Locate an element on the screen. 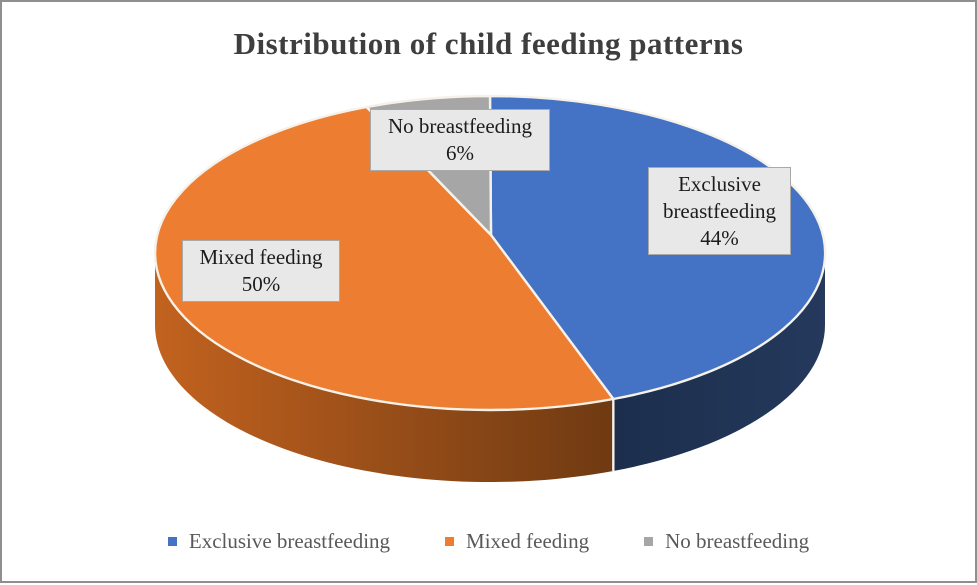 The image size is (977, 585). legend-marker-orange-square-icon is located at coordinates (450, 541).